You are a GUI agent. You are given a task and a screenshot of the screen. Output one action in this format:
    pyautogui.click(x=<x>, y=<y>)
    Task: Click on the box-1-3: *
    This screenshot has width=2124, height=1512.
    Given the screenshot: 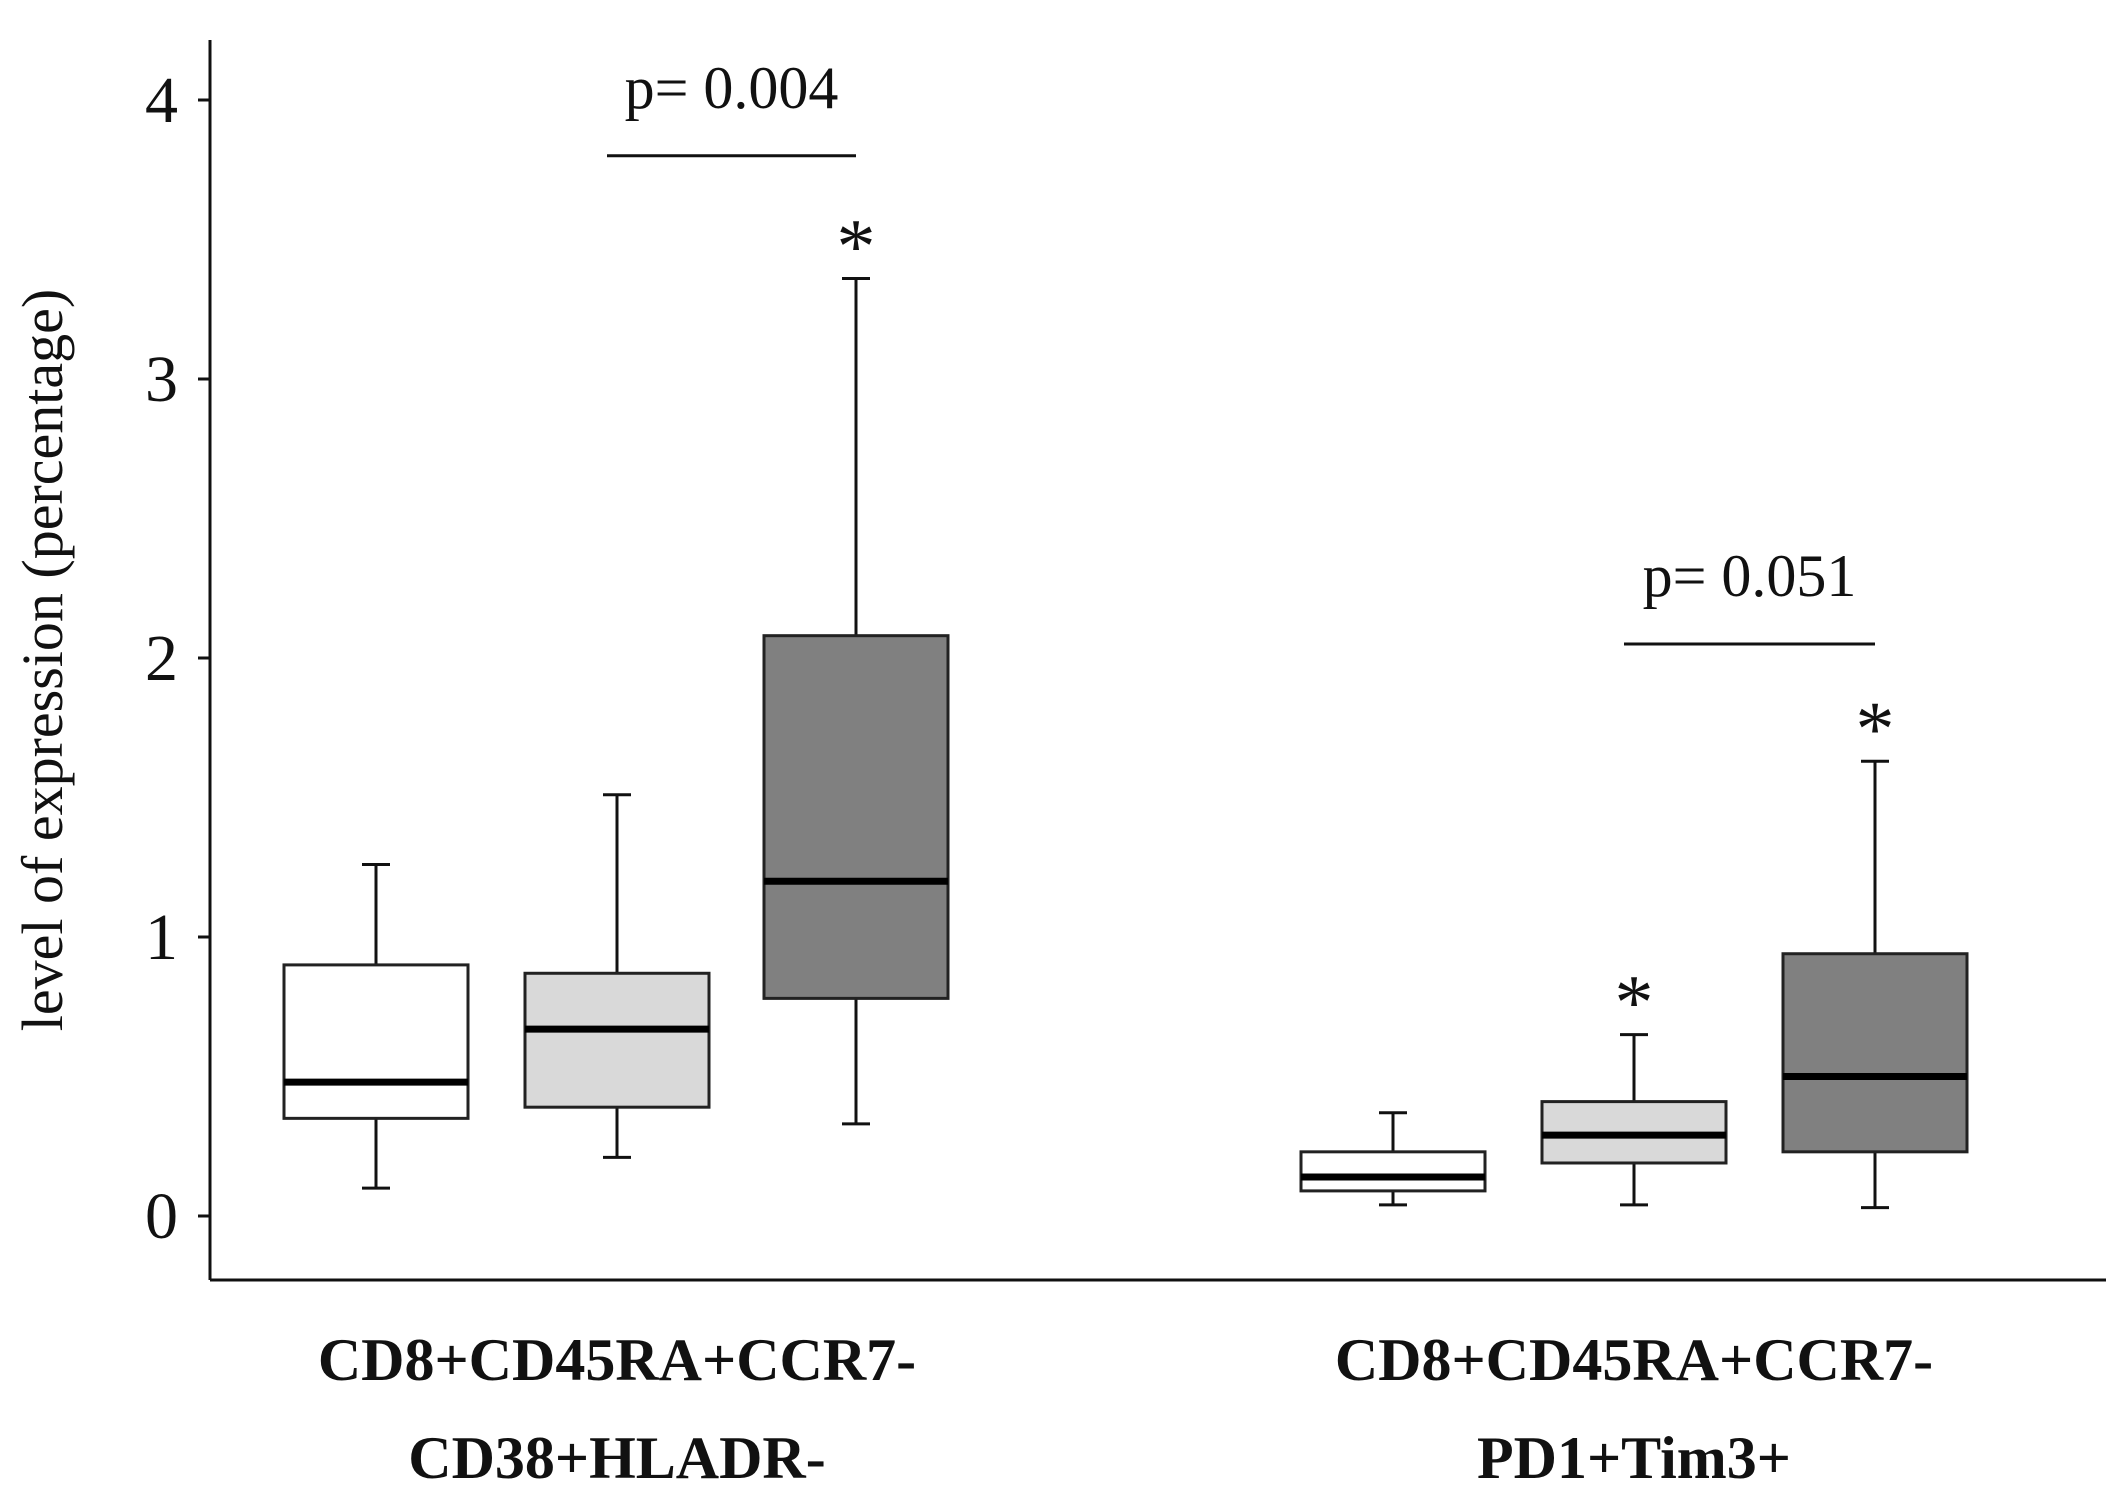 What is the action you would take?
    pyautogui.click(x=856, y=664)
    